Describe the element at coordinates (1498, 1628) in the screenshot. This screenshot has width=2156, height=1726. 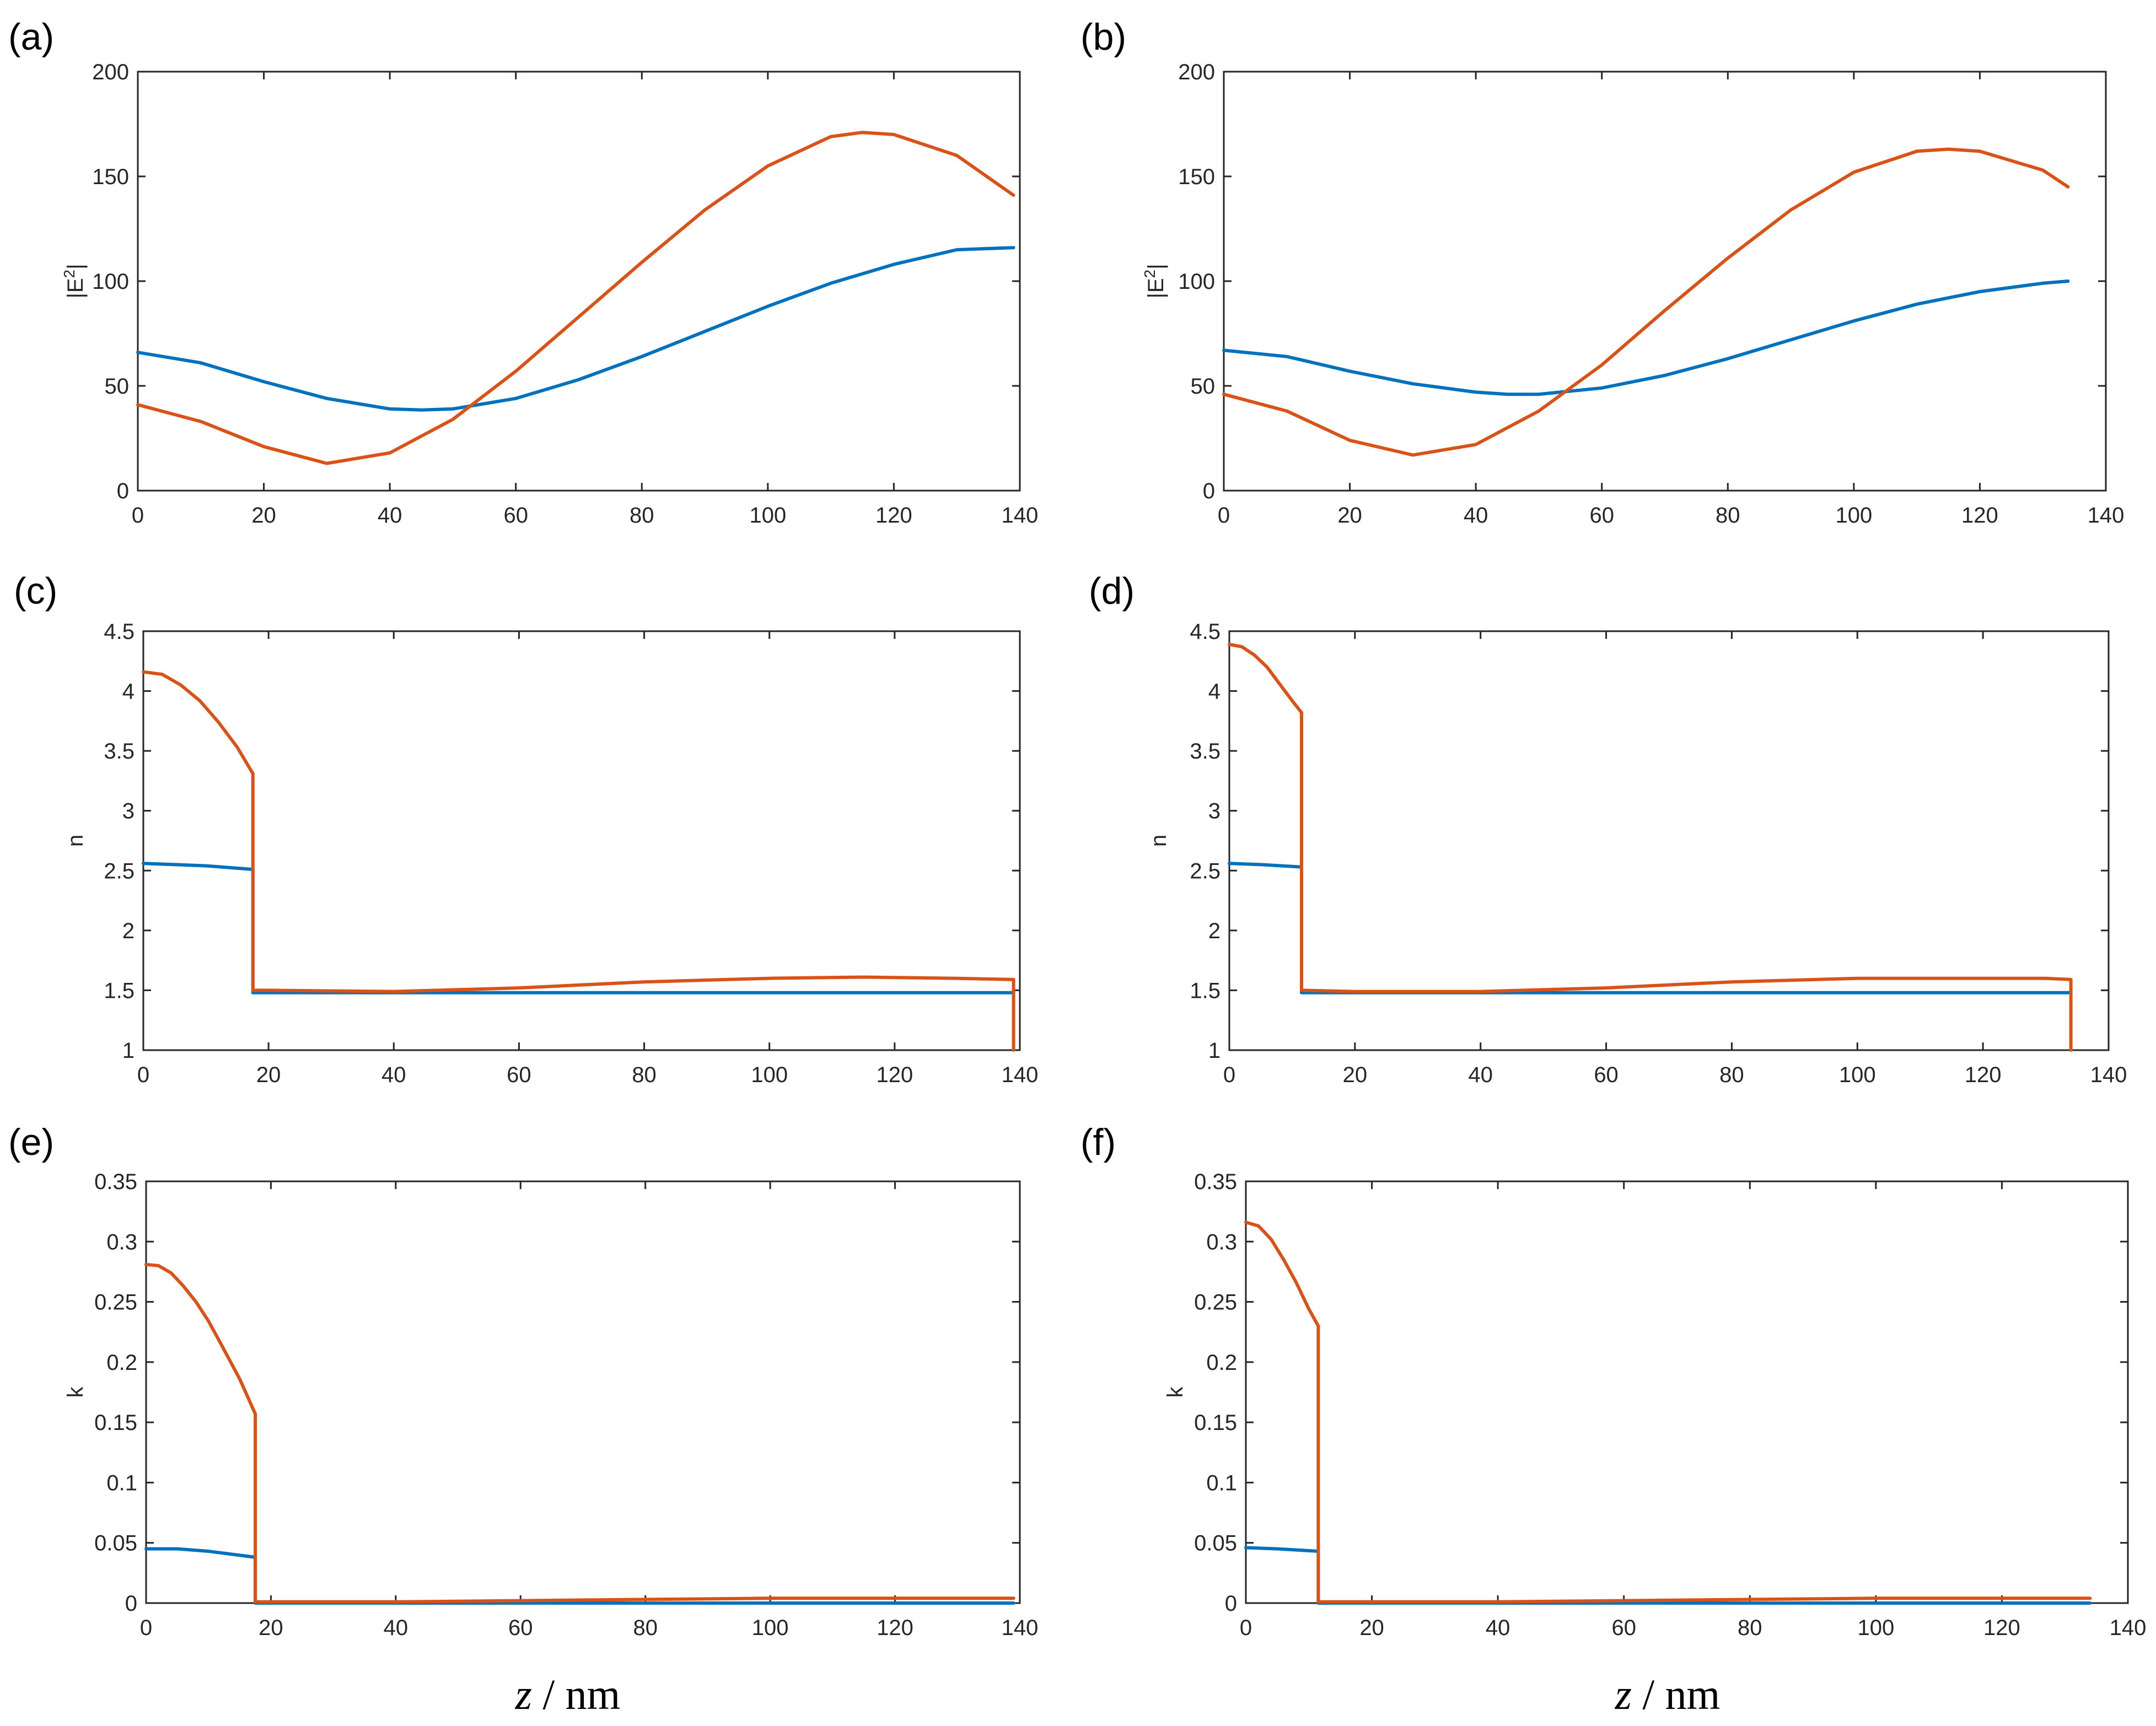
I see `x-tick-label-f-2: 40` at that location.